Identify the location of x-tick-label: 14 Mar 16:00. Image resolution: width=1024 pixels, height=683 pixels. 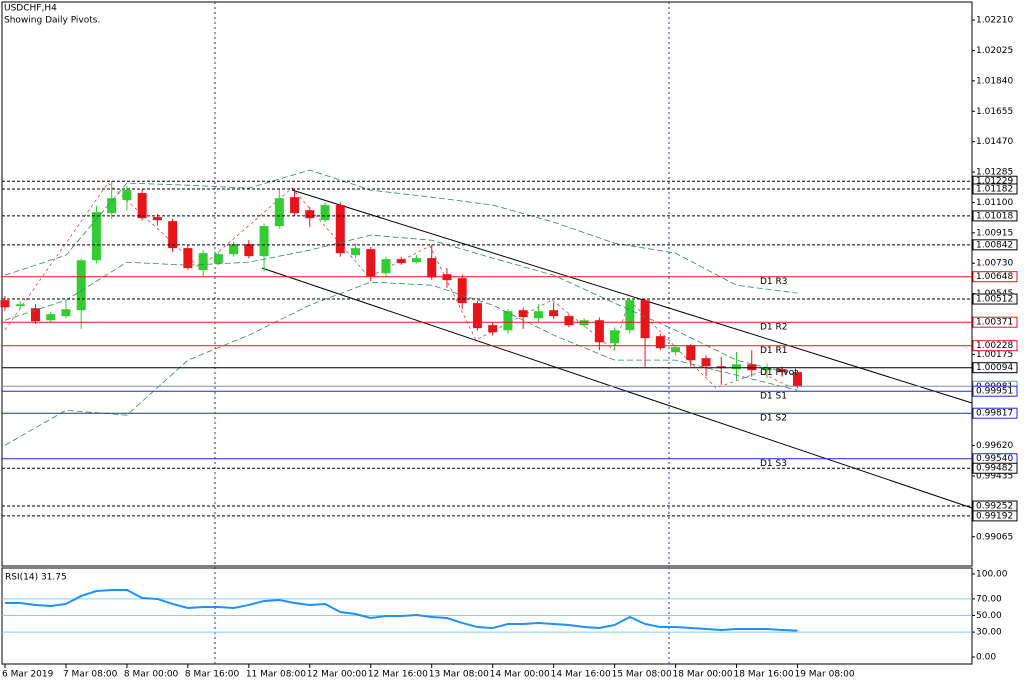
(581, 675).